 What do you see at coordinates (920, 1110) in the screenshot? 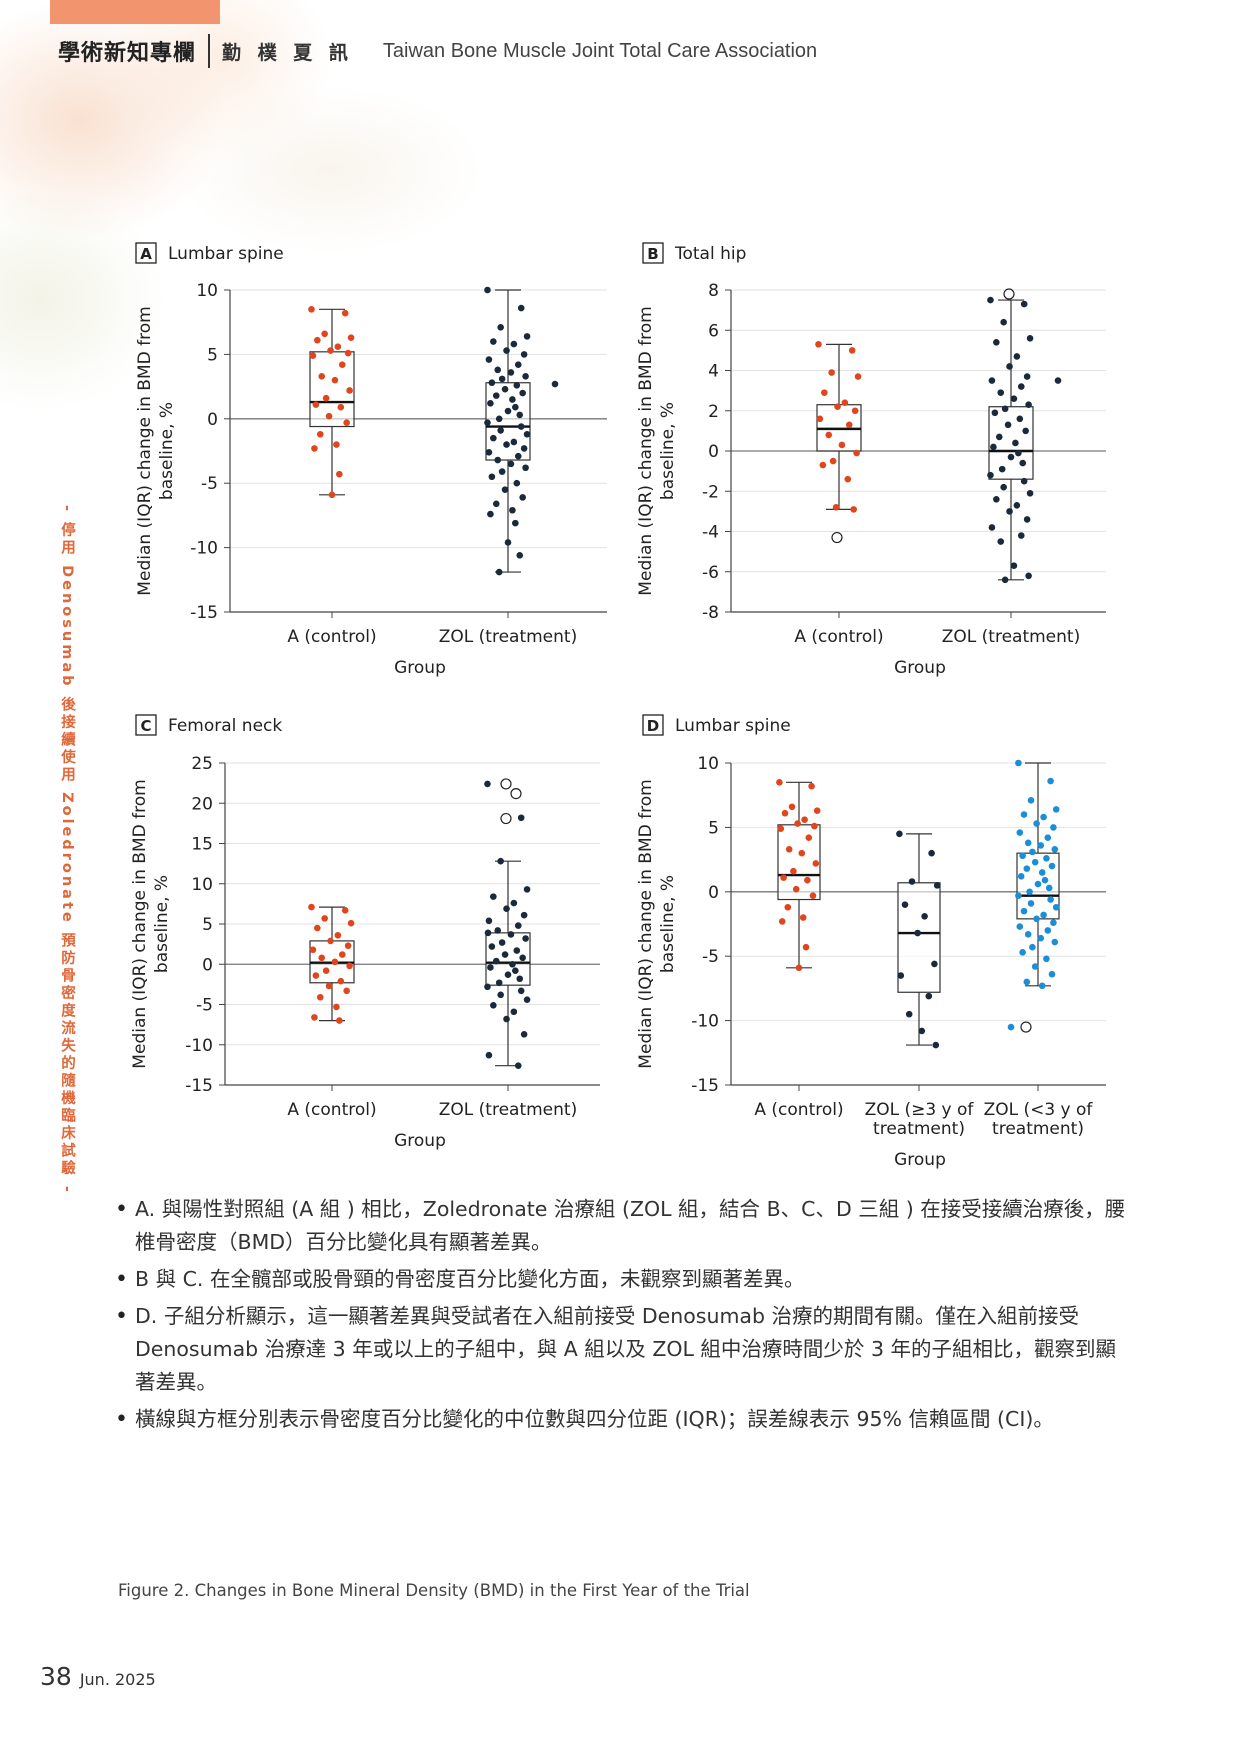
I see `x-tick-label: ZOL (≥3 y of` at bounding box center [920, 1110].